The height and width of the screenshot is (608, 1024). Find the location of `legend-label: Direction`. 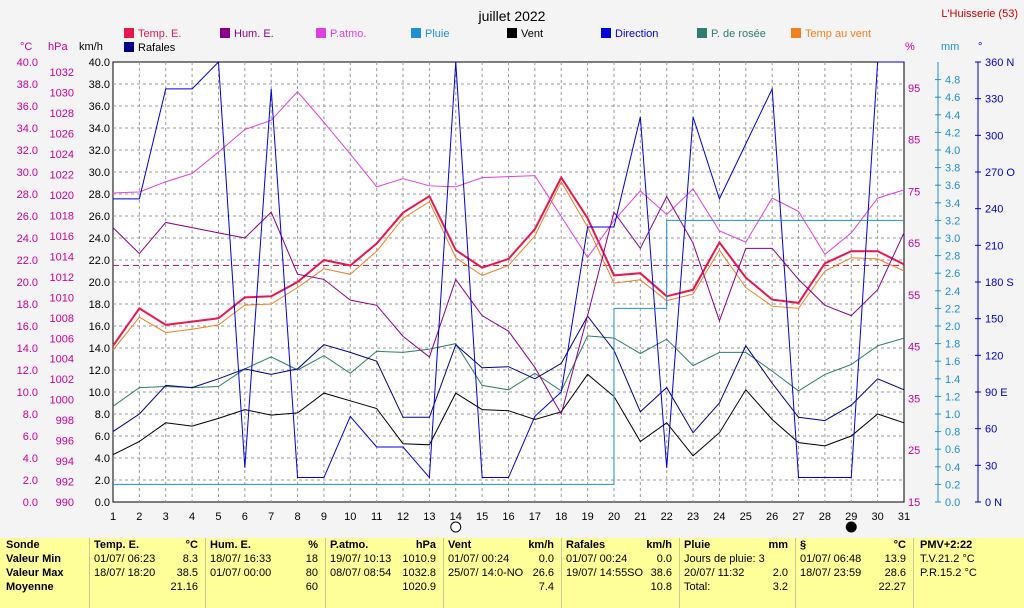

legend-label: Direction is located at coordinates (636, 34).